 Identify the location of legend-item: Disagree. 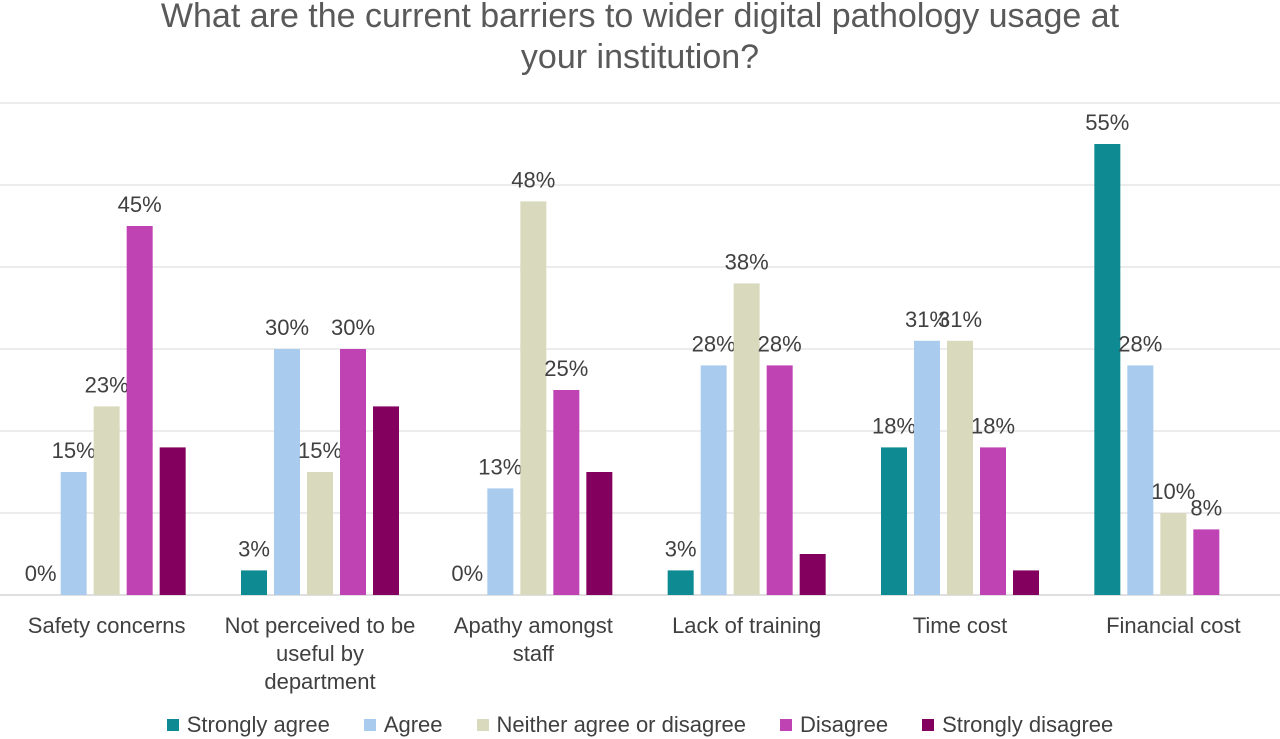
(834, 725).